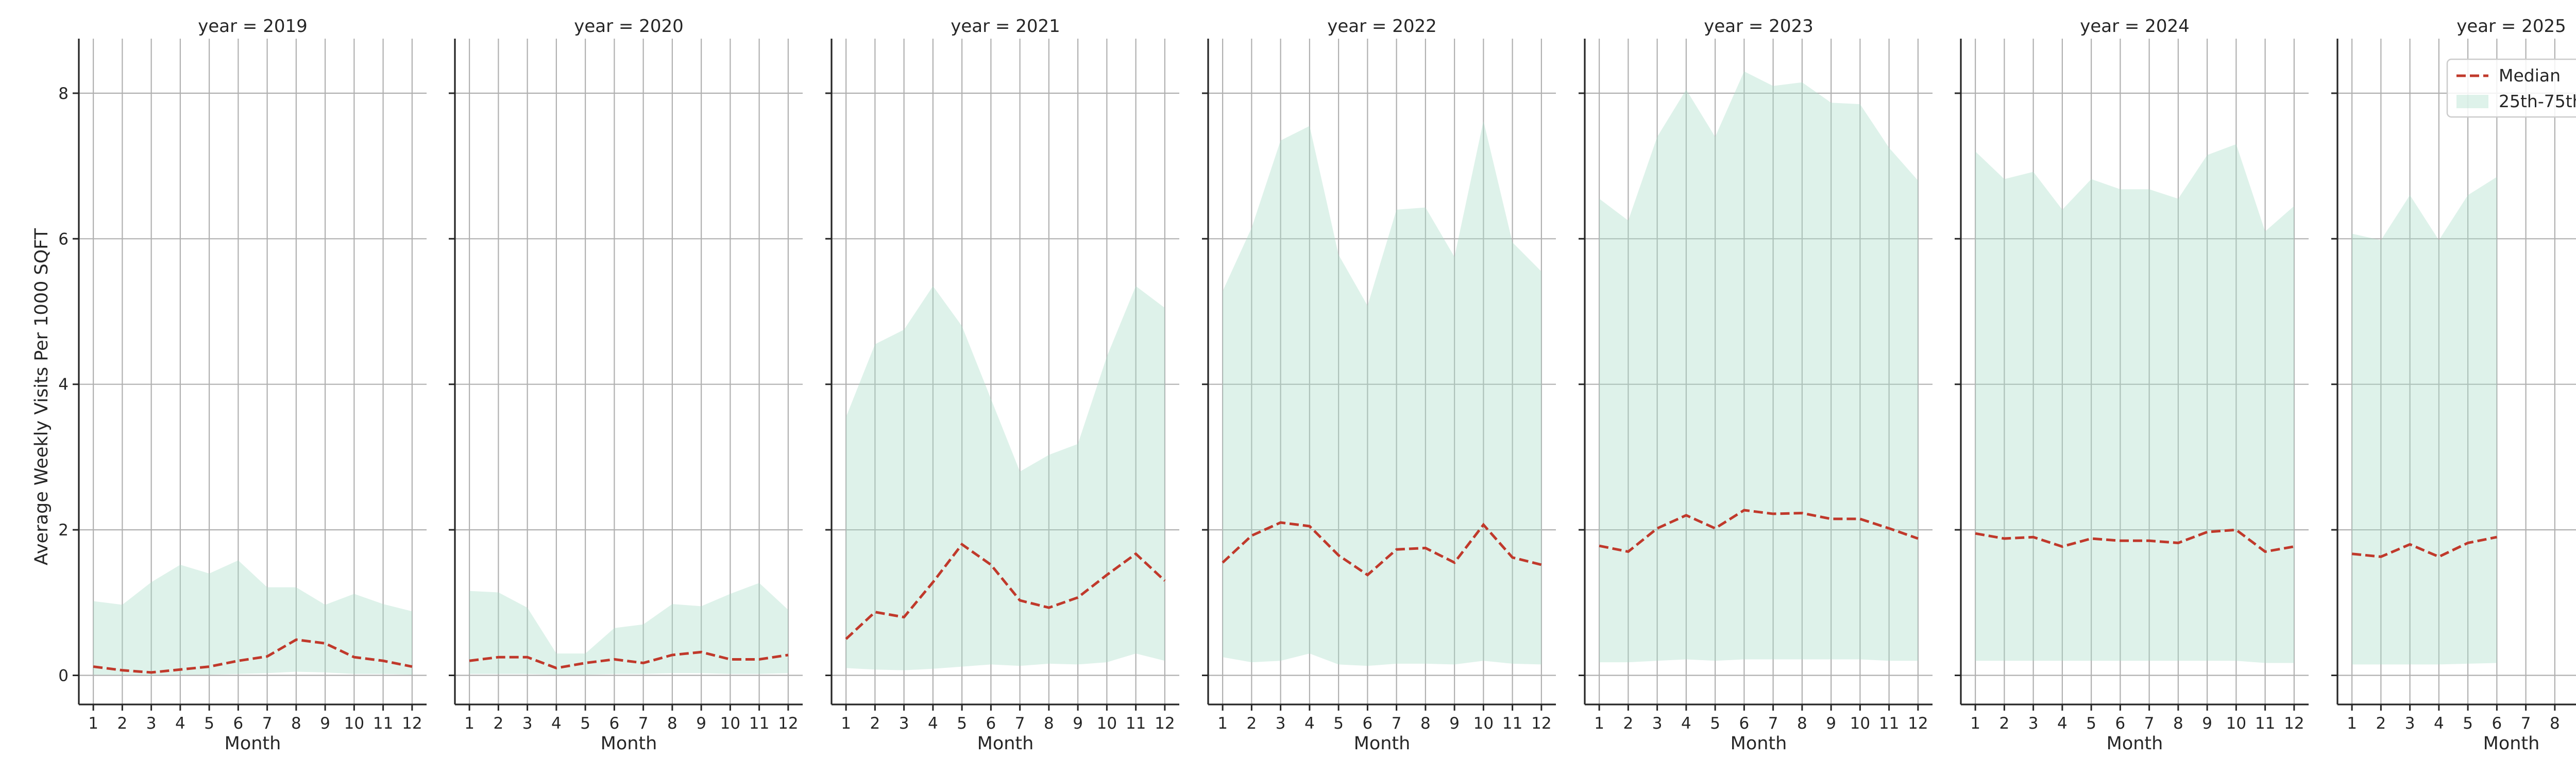 Image resolution: width=2576 pixels, height=773 pixels. What do you see at coordinates (2530, 75) in the screenshot?
I see `legend-label: Median` at bounding box center [2530, 75].